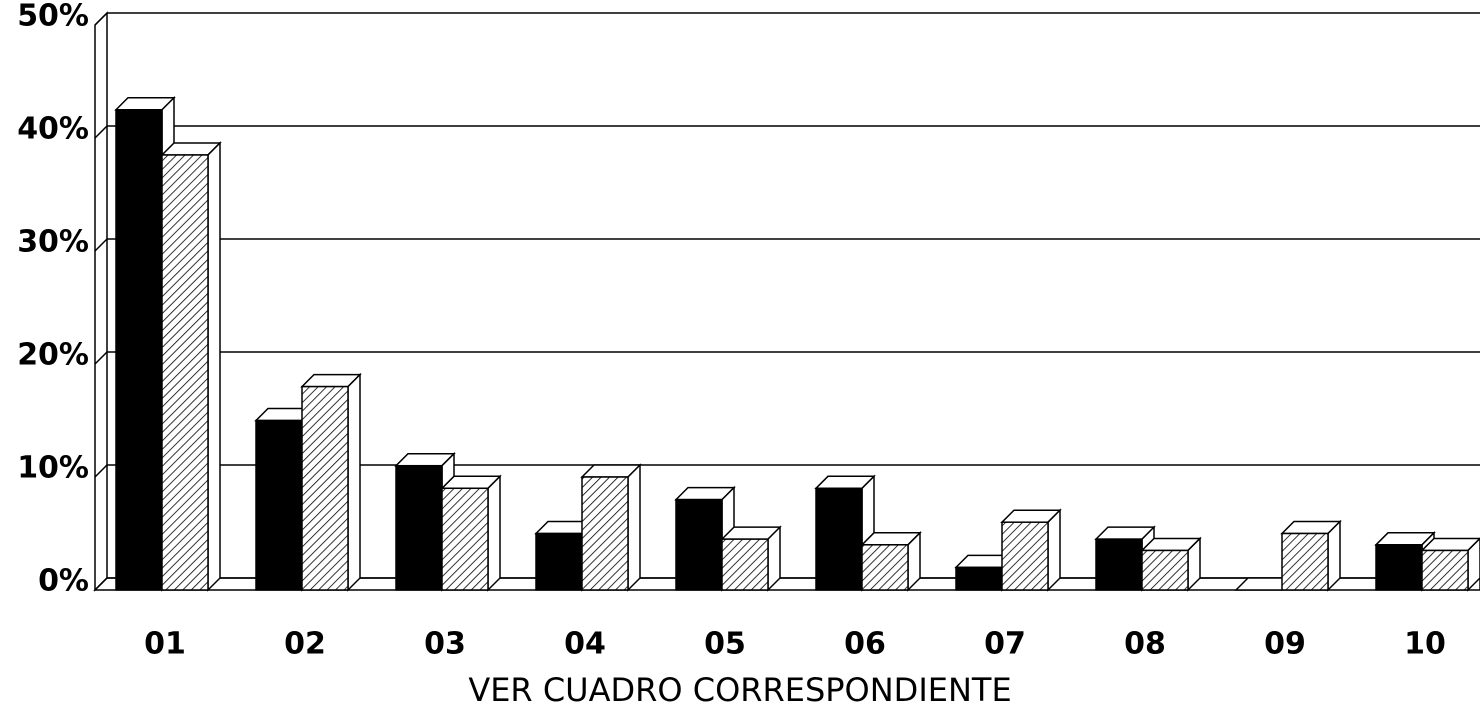 The width and height of the screenshot is (1480, 712). Describe the element at coordinates (53, 242) in the screenshot. I see `y-tick-label: 30%` at that location.